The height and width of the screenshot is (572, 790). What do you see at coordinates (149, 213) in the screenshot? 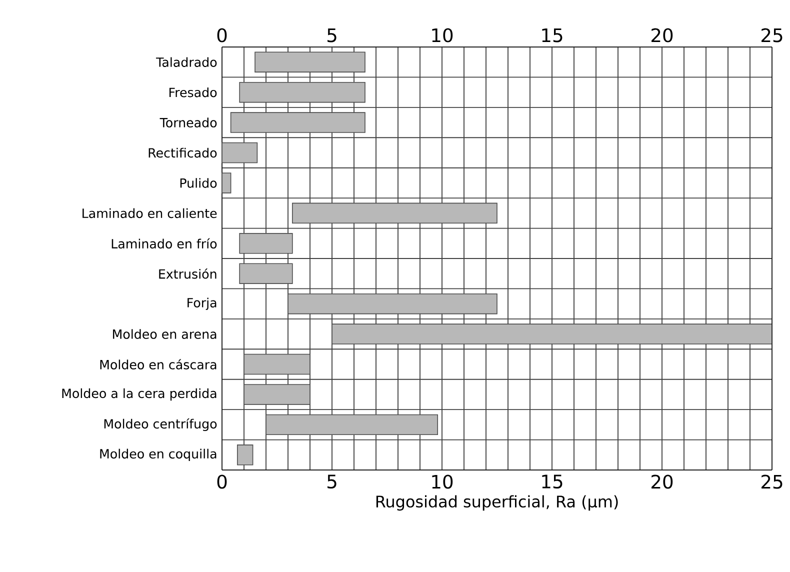
I see `y-tick-label: Laminado en caliente` at bounding box center [149, 213].